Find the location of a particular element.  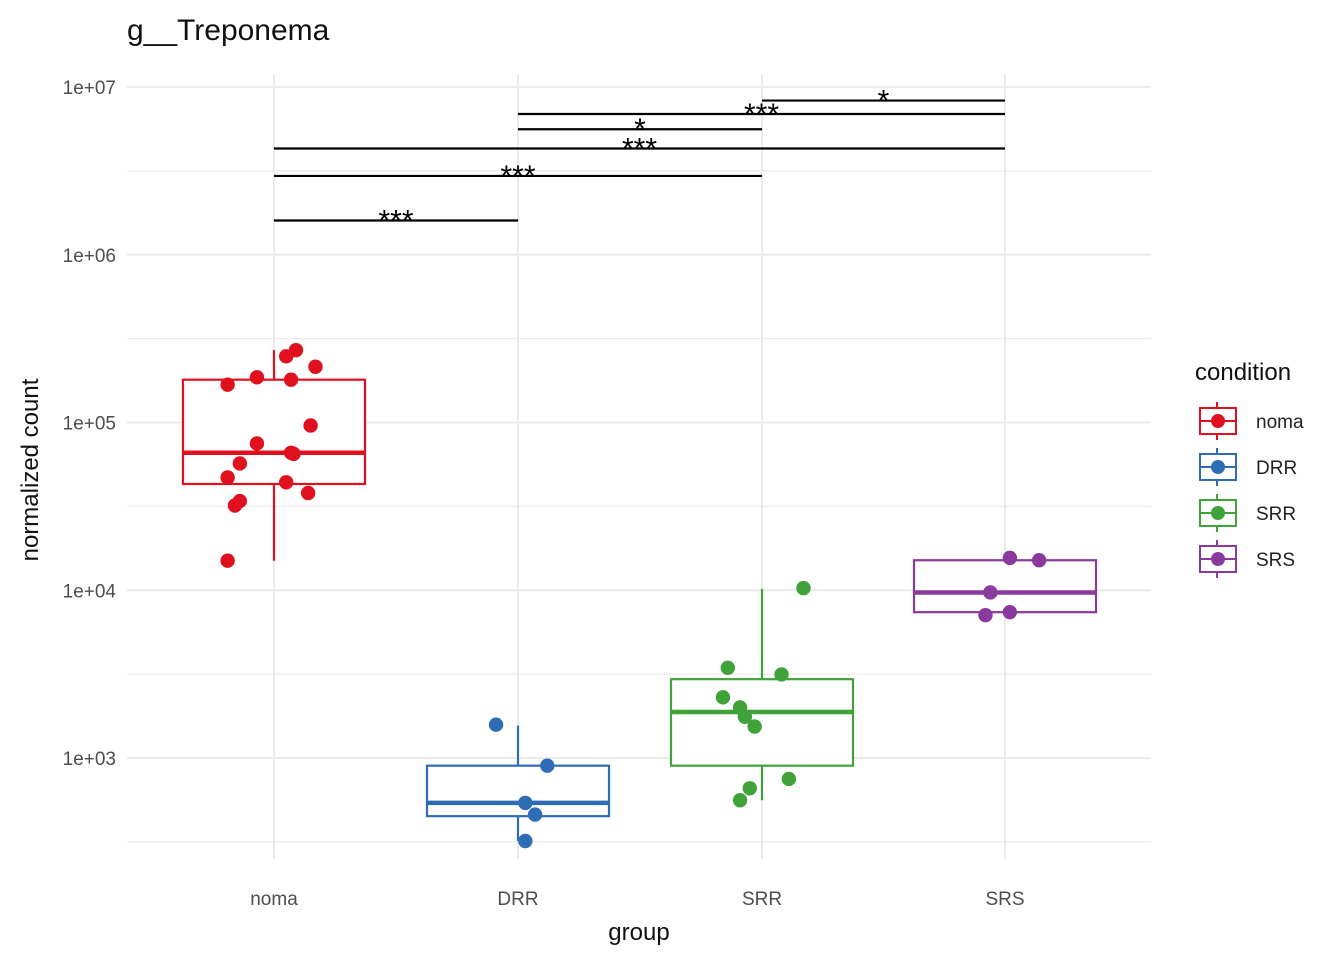

box-SRS is located at coordinates (1005, 586).